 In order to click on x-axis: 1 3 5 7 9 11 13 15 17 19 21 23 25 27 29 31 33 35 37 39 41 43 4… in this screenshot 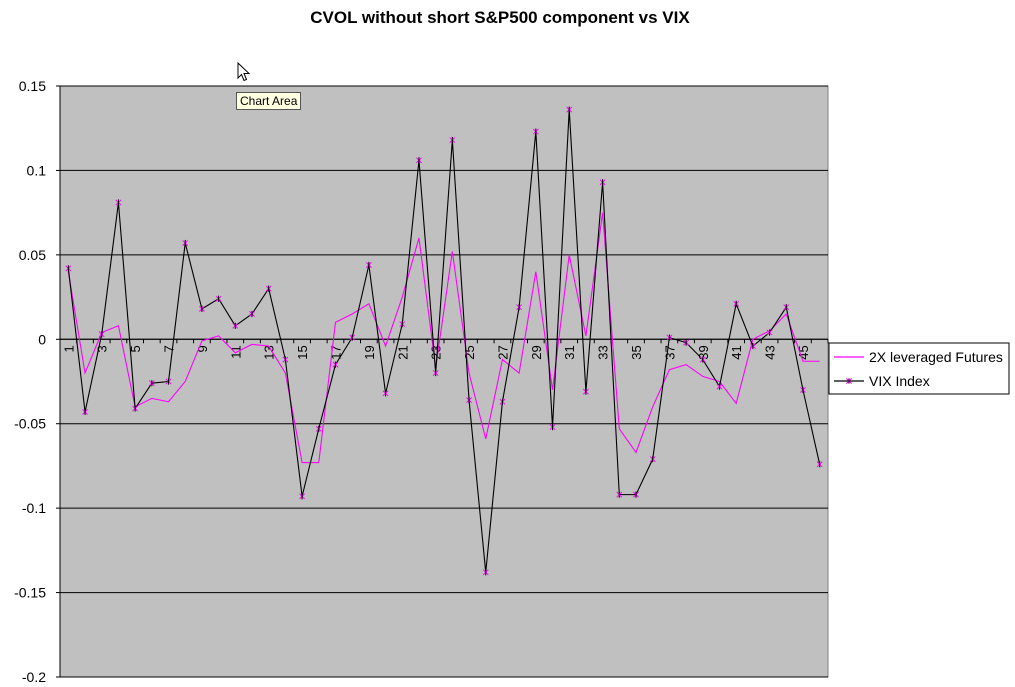, I will do `click(444, 349)`.